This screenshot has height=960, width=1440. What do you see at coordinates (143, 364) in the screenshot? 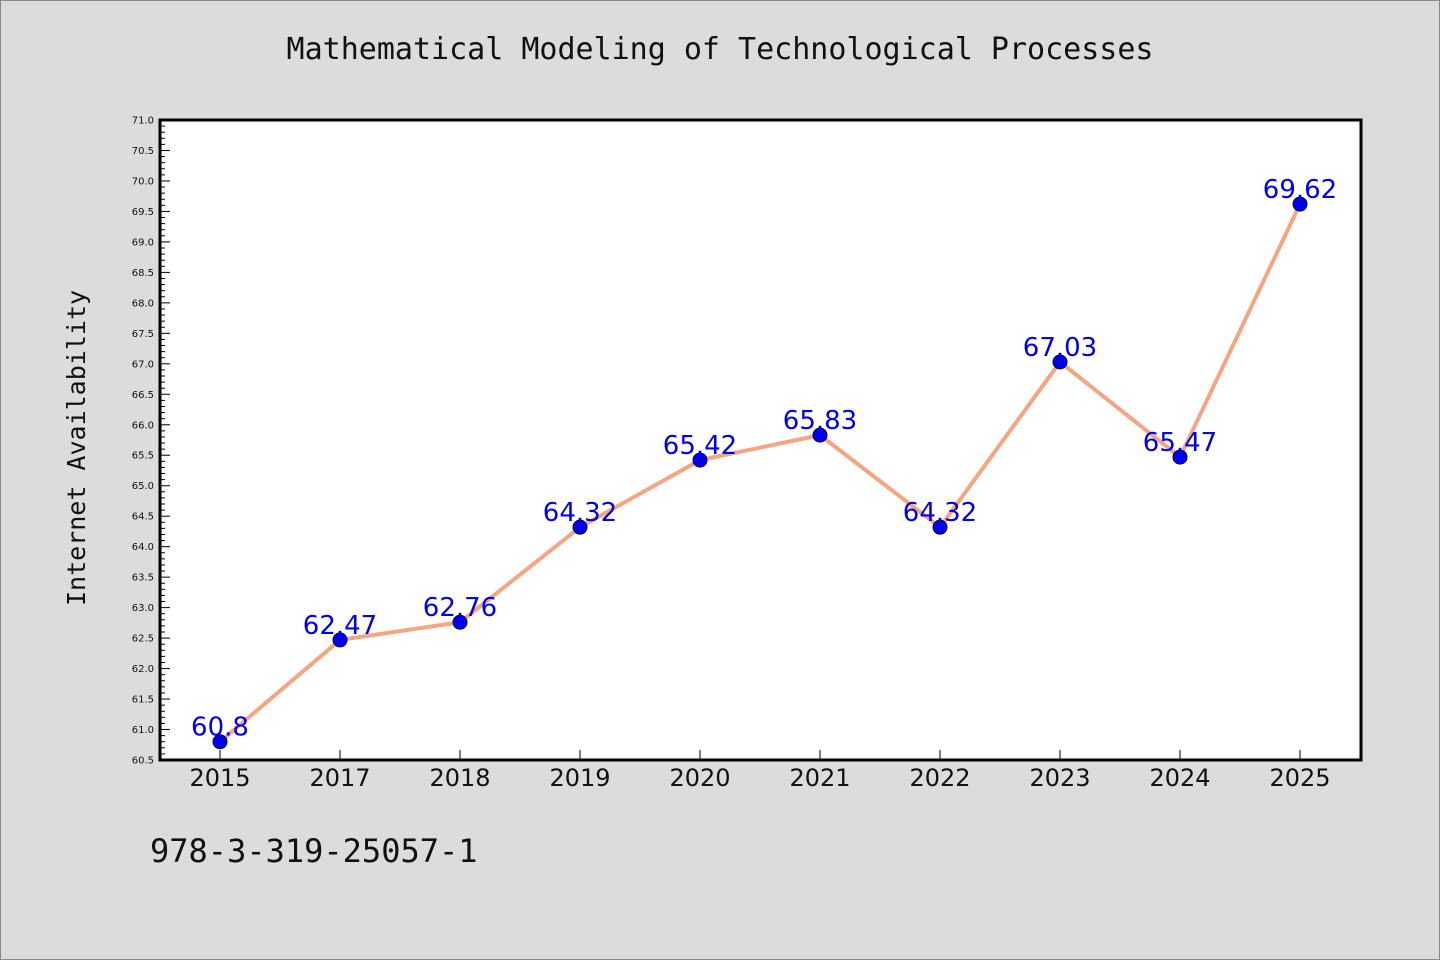
I see `y-tick-label: 67.0` at bounding box center [143, 364].